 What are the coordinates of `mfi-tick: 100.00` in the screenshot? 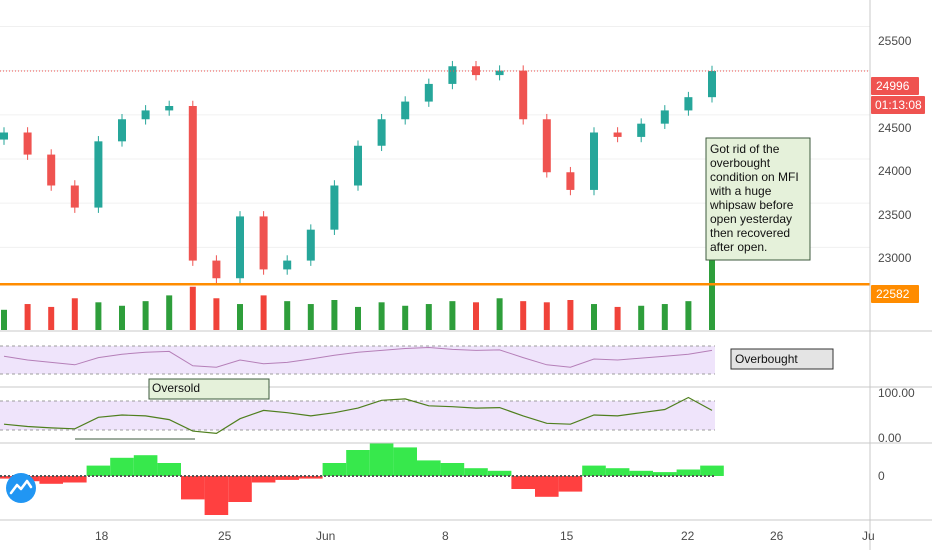 It's located at (896, 393).